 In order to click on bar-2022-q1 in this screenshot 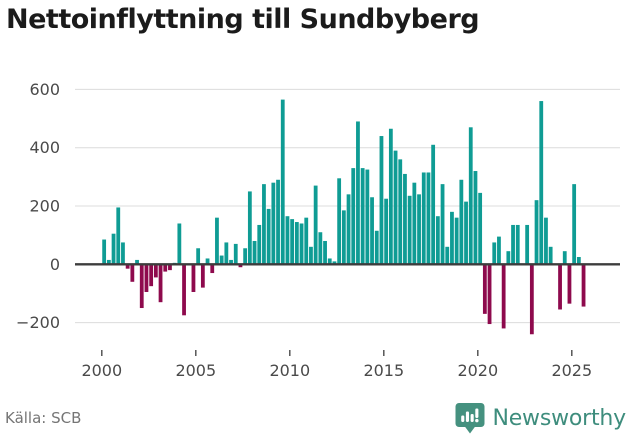, I will do `click(517, 244)`.